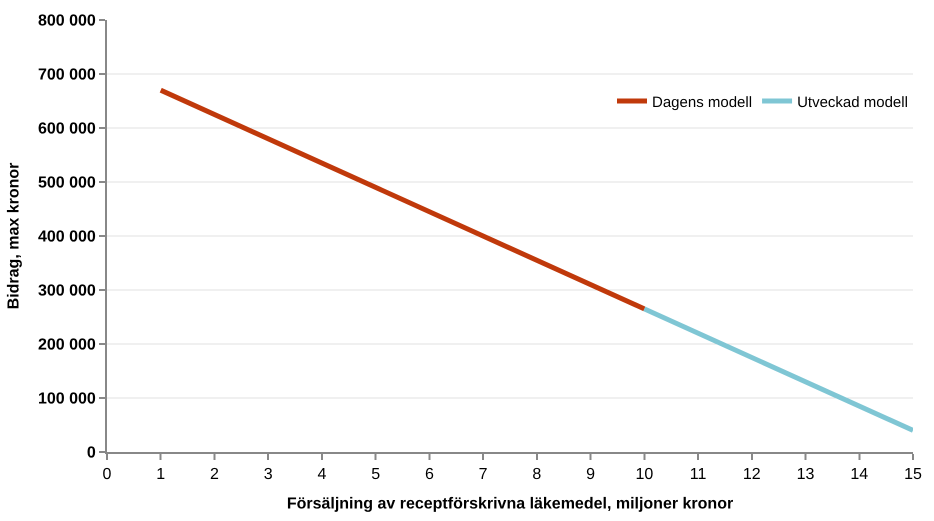  What do you see at coordinates (805, 475) in the screenshot?
I see `x-tick-label: 13` at bounding box center [805, 475].